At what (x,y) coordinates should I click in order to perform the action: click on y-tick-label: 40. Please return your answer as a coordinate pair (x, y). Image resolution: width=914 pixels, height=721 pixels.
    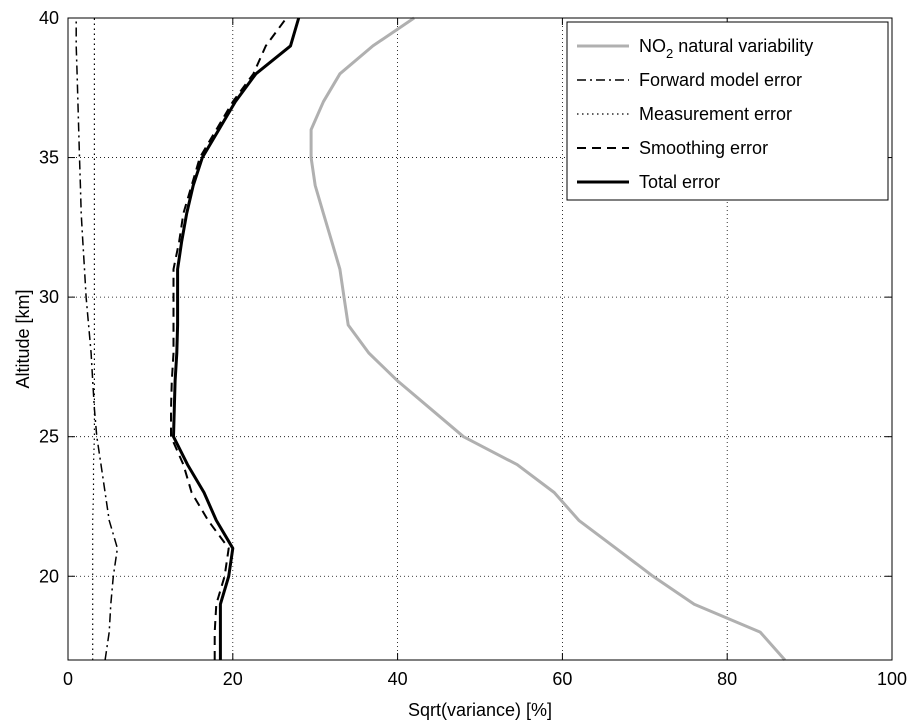
    Looking at the image, I should click on (49, 18).